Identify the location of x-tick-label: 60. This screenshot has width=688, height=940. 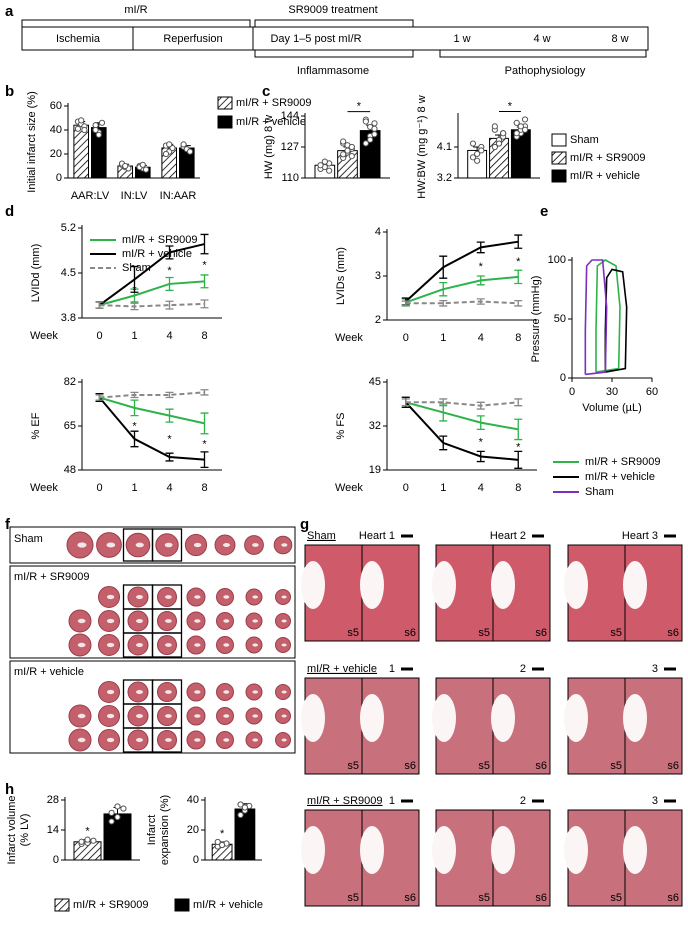
(652, 392).